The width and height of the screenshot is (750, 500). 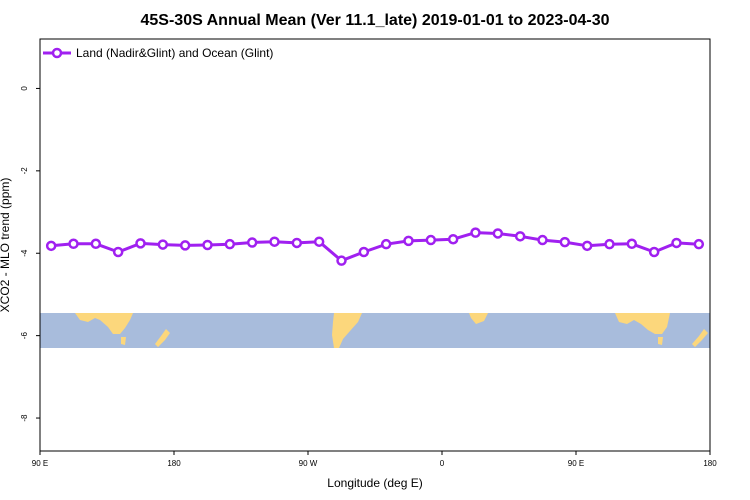 I want to click on x-axis-label: Longitude (deg E), so click(x=374, y=483).